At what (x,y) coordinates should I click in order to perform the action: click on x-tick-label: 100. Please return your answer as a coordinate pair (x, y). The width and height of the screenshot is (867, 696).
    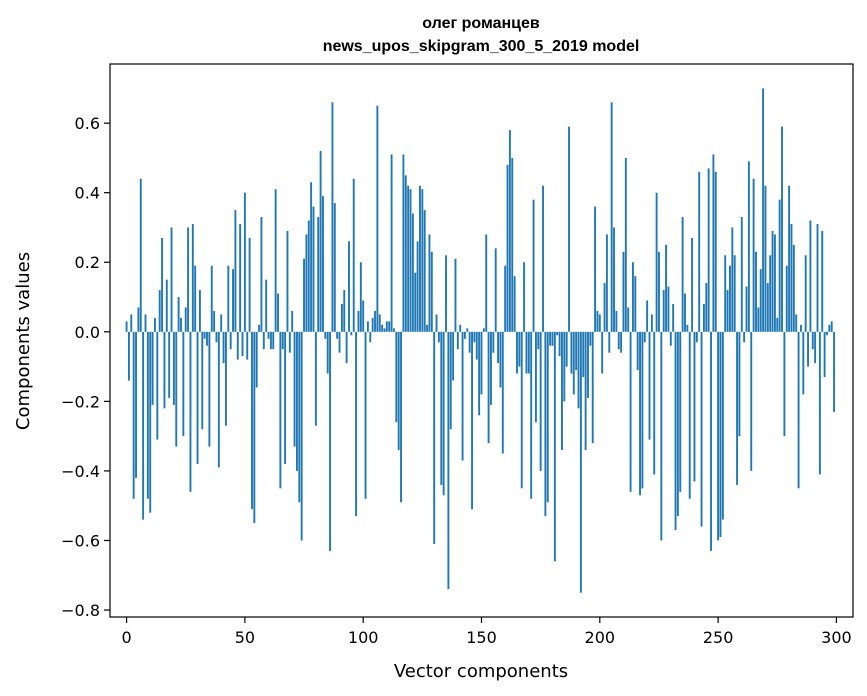
    Looking at the image, I should click on (363, 637).